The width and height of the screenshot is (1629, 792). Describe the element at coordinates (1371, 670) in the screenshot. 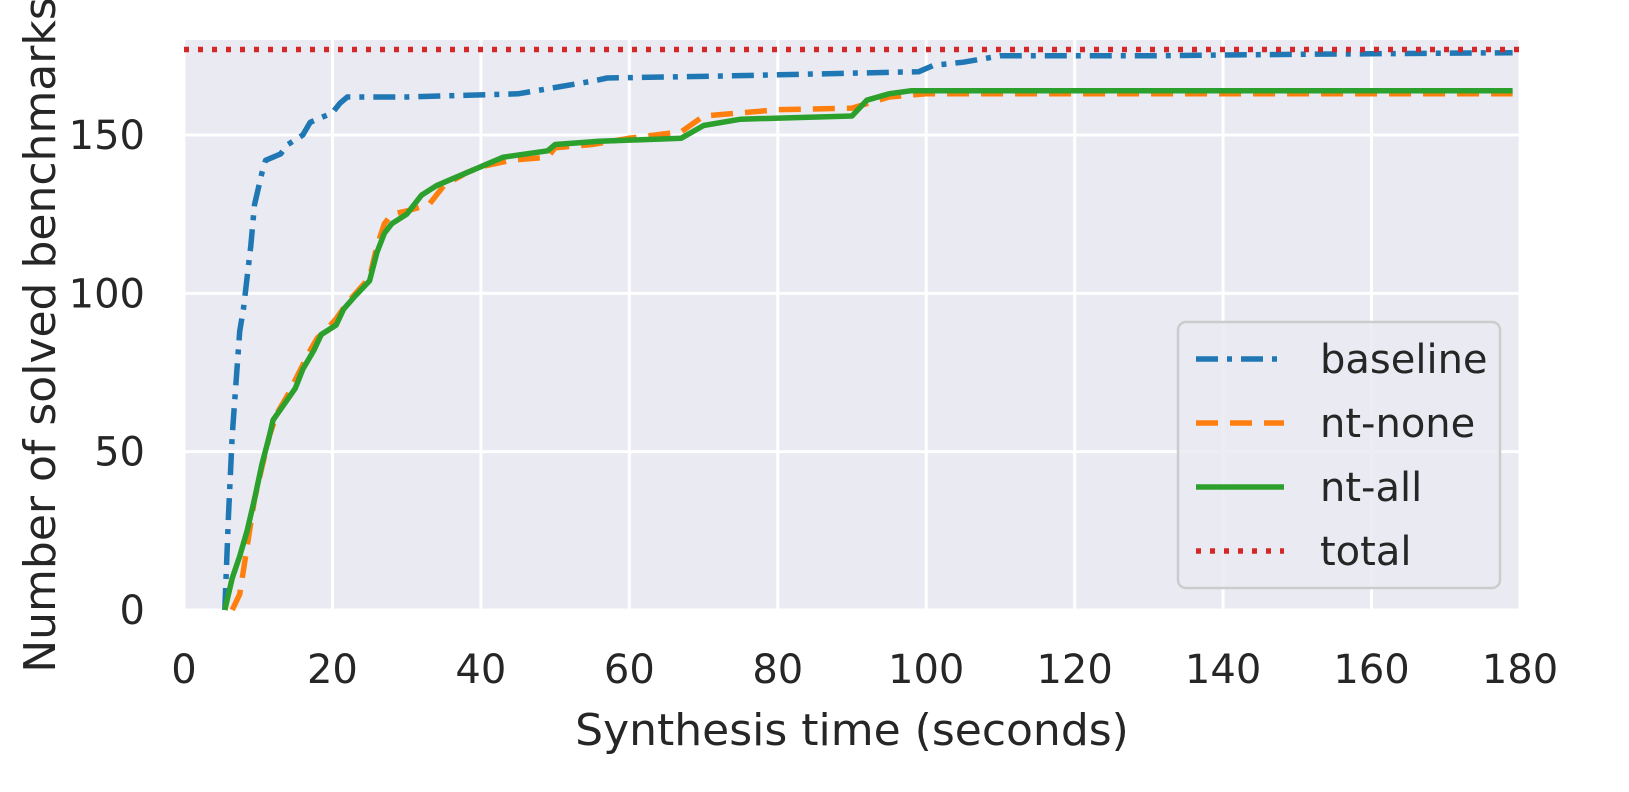

I see `x-tick-label: 160` at that location.